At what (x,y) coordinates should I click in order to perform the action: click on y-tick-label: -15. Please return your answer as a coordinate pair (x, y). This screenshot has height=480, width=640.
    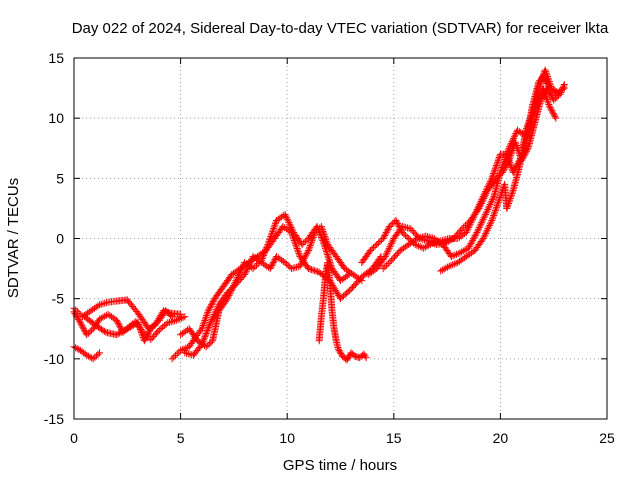
    Looking at the image, I should click on (54, 419).